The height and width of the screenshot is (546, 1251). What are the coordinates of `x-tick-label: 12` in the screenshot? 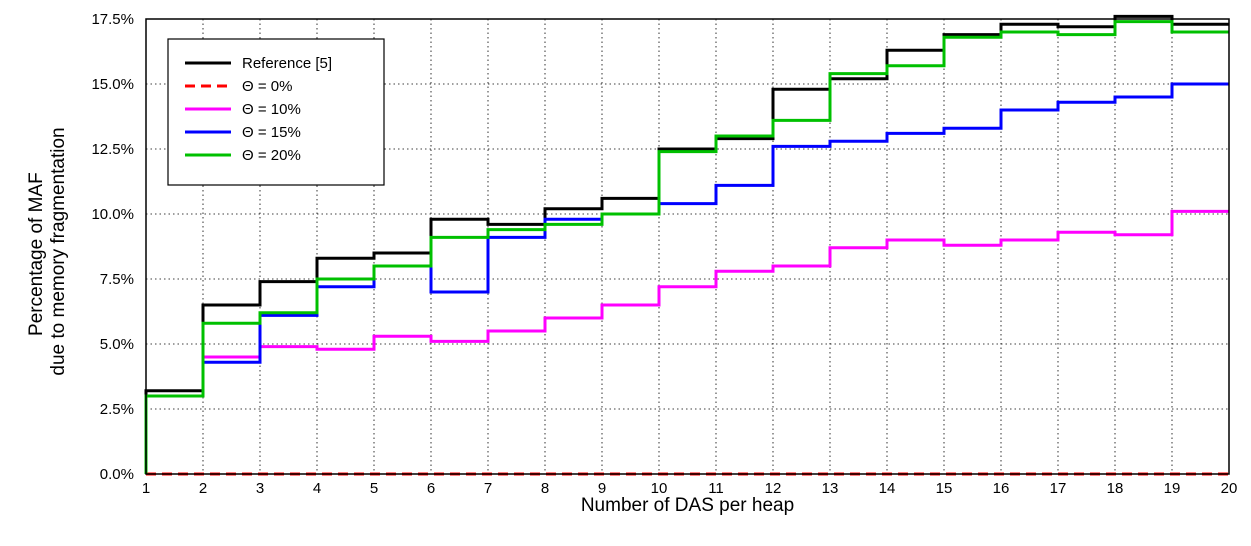 It's located at (773, 488).